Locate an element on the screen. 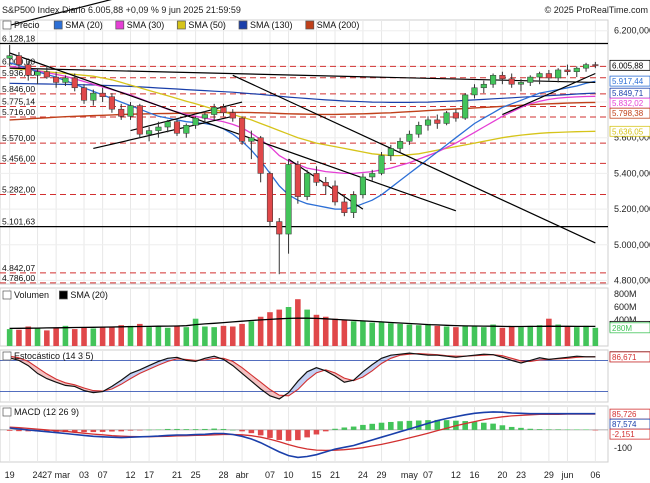  value-tag-label: 280M is located at coordinates (622, 328).